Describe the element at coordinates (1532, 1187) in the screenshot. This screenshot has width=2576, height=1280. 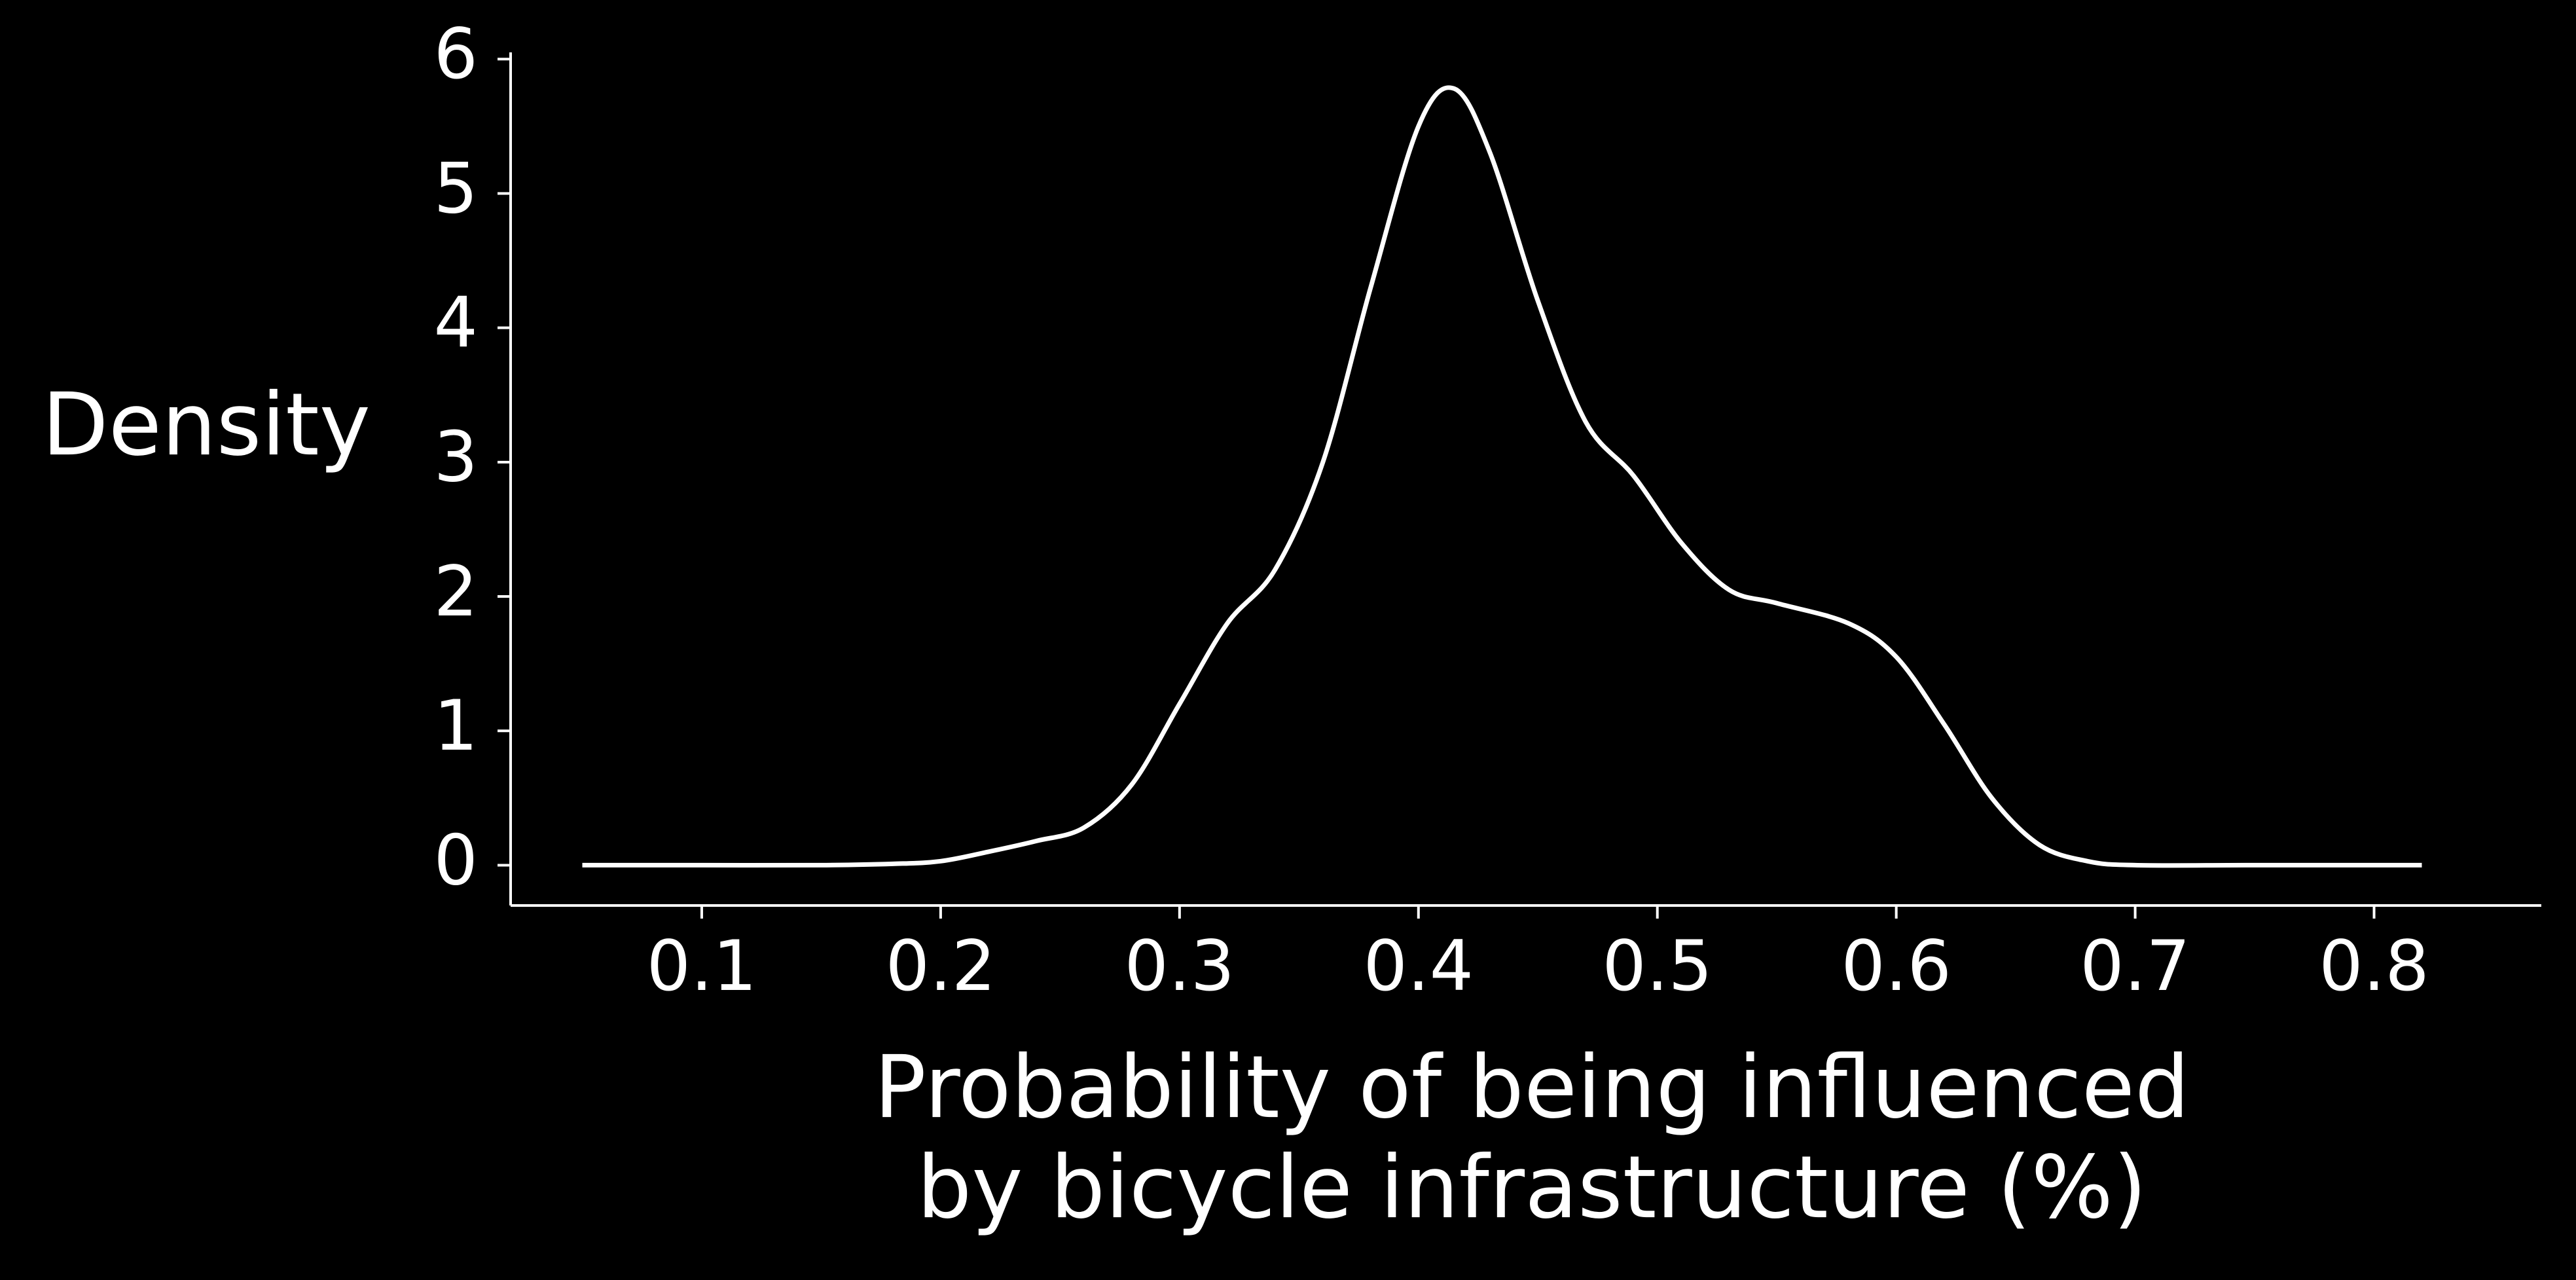
I see `x-axis-label-line-2: by bicycle infrastructure (%)` at that location.